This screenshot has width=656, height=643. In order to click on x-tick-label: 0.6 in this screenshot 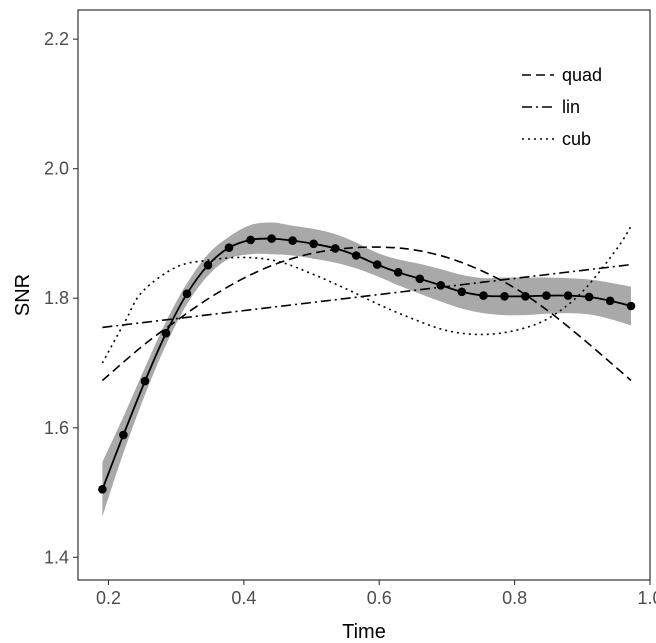, I will do `click(379, 598)`.